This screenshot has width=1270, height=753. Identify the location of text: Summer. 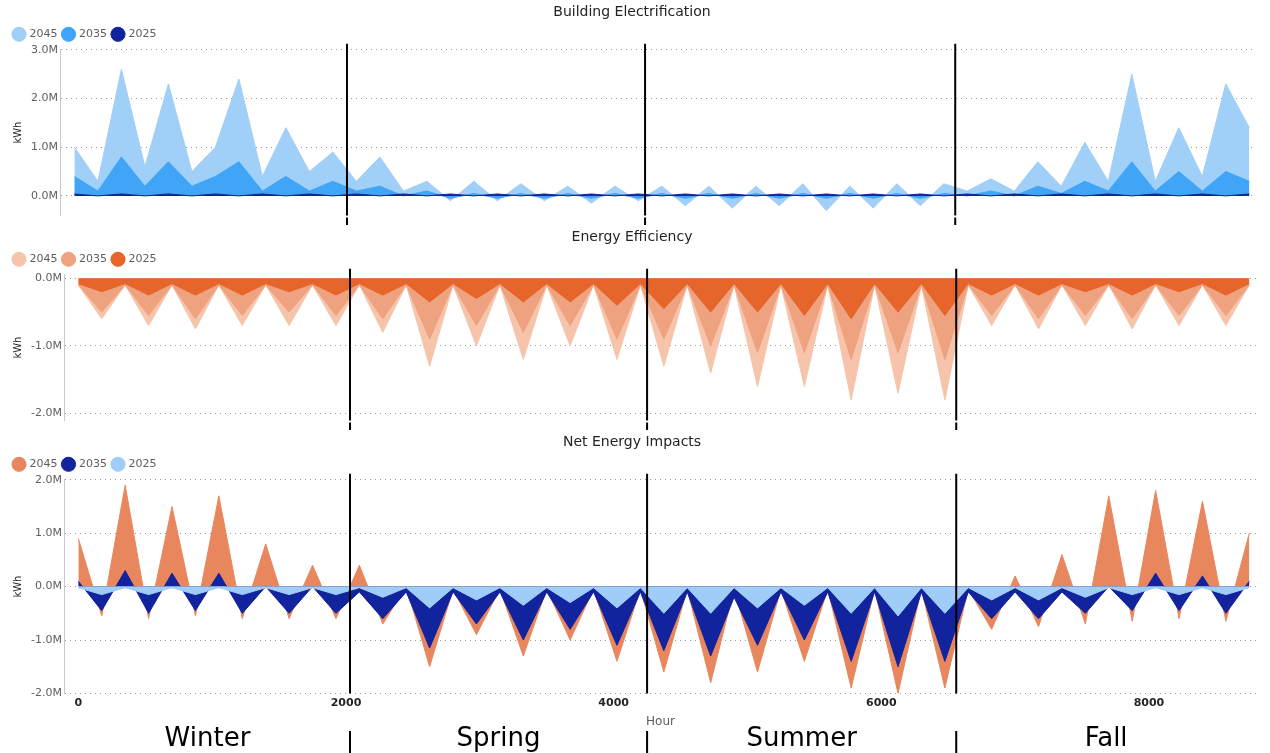
(802, 736).